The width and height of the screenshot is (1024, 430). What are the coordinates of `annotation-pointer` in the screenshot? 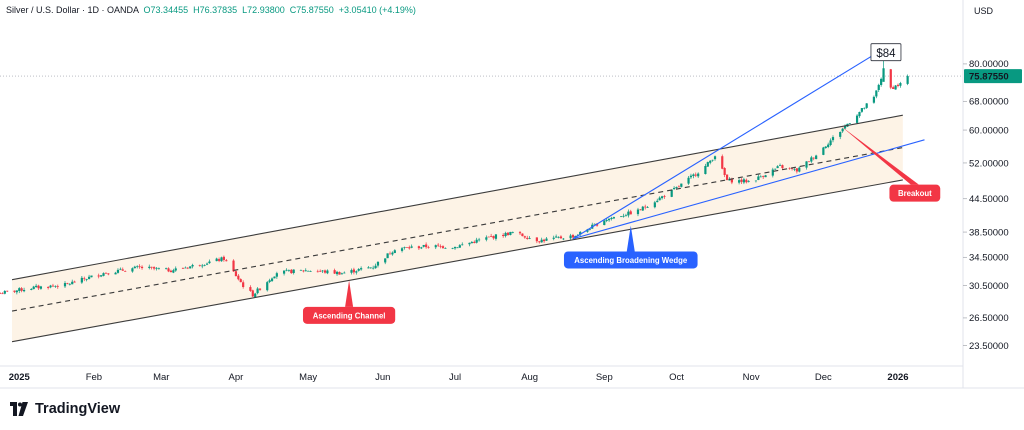 It's located at (349, 293).